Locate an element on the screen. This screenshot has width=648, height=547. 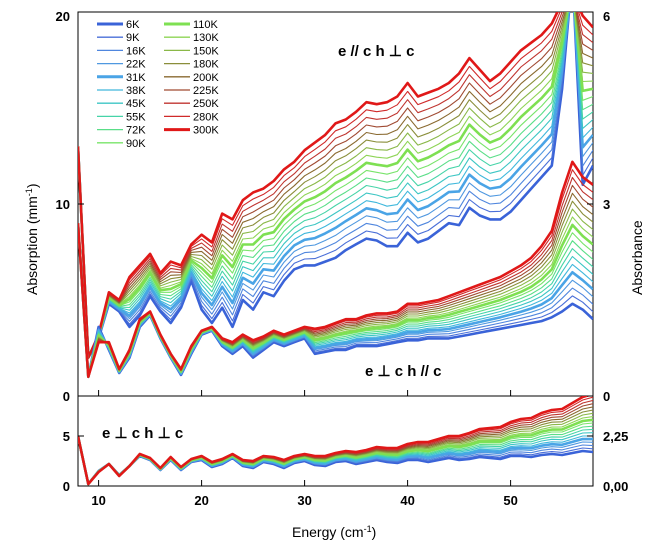
legend-label-16K: 16K is located at coordinates (136, 51).